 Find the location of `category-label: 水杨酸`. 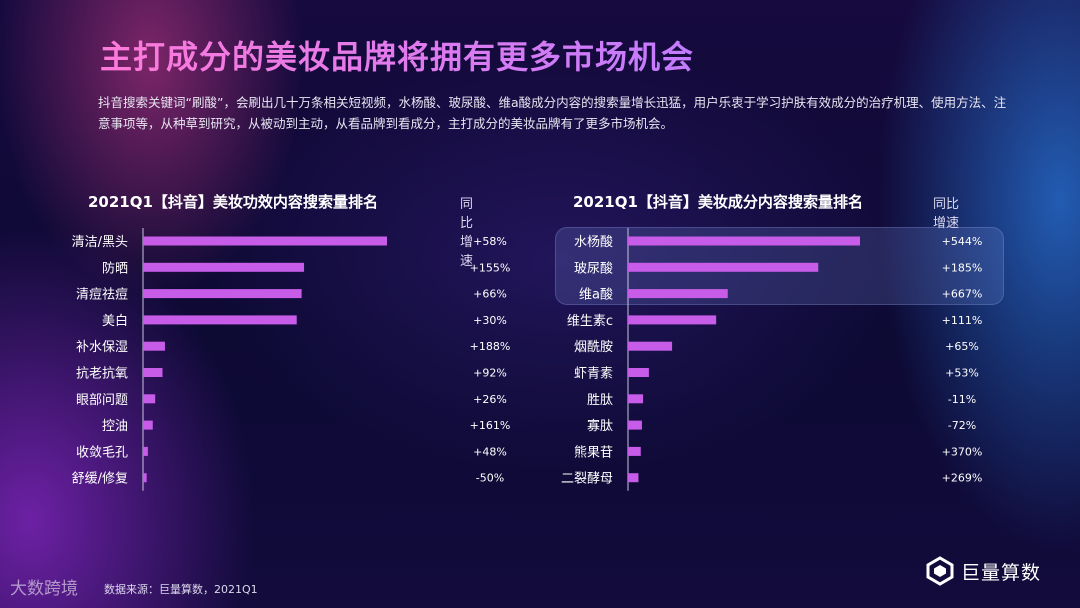

category-label: 水杨酸 is located at coordinates (593, 242).